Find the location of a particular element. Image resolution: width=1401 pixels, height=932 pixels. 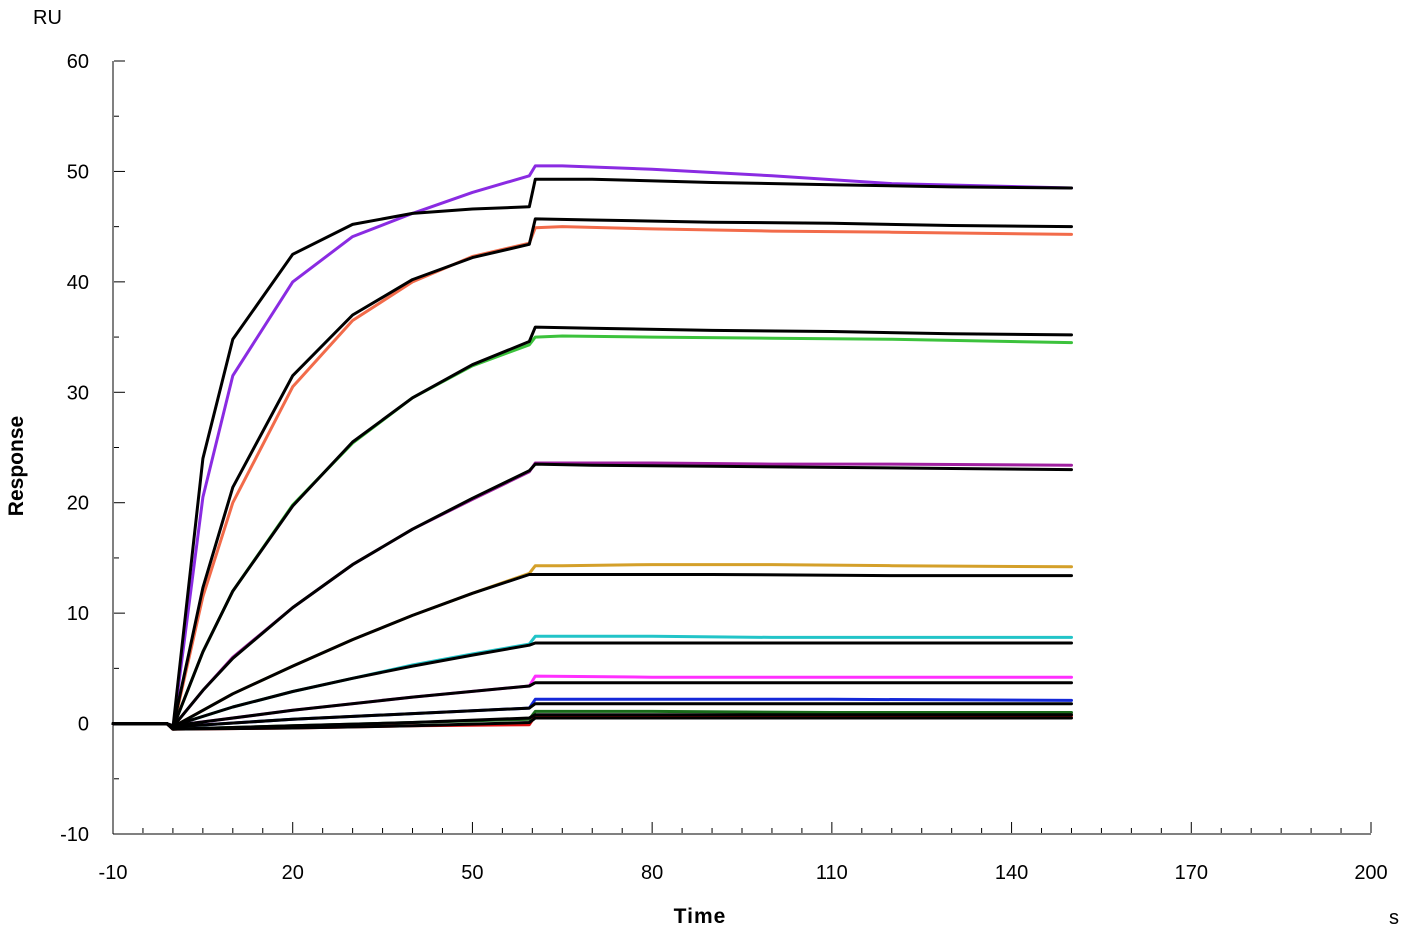

x-tick-label: 170 is located at coordinates (1191, 873).